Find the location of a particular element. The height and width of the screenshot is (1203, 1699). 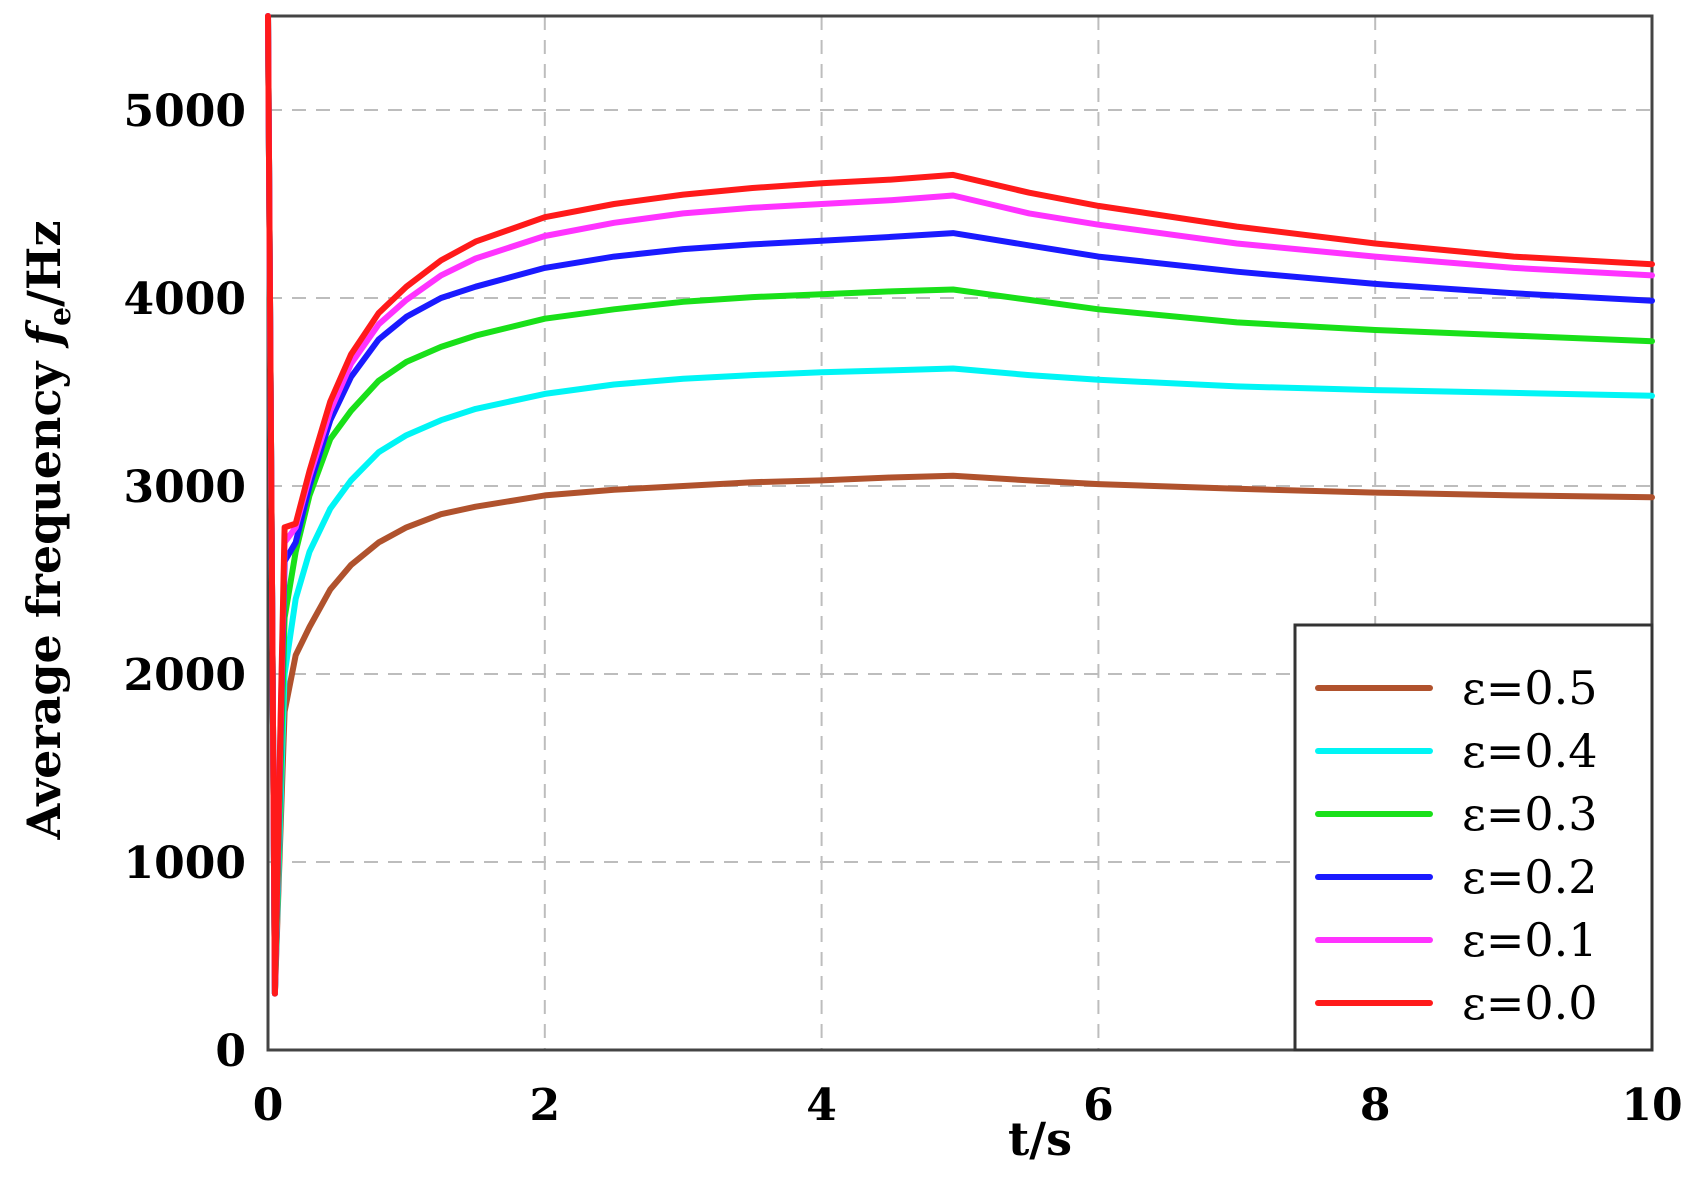

y-tick-label: 5000 is located at coordinates (185, 111).